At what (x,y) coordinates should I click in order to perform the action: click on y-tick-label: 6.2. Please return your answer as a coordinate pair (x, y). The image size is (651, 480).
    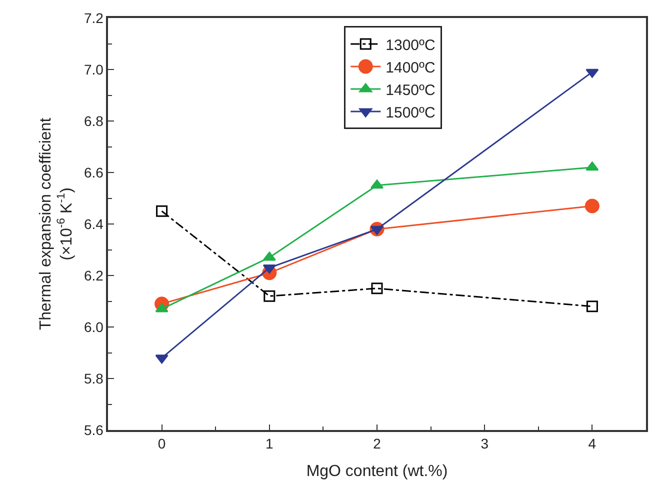
    Looking at the image, I should click on (94, 275).